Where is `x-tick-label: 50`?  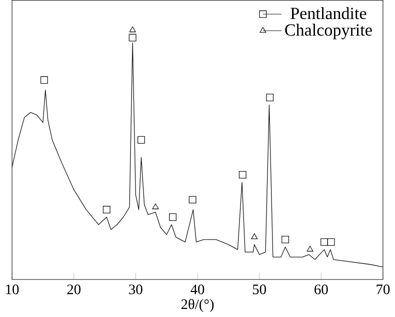
x-tick-label: 50 is located at coordinates (259, 289).